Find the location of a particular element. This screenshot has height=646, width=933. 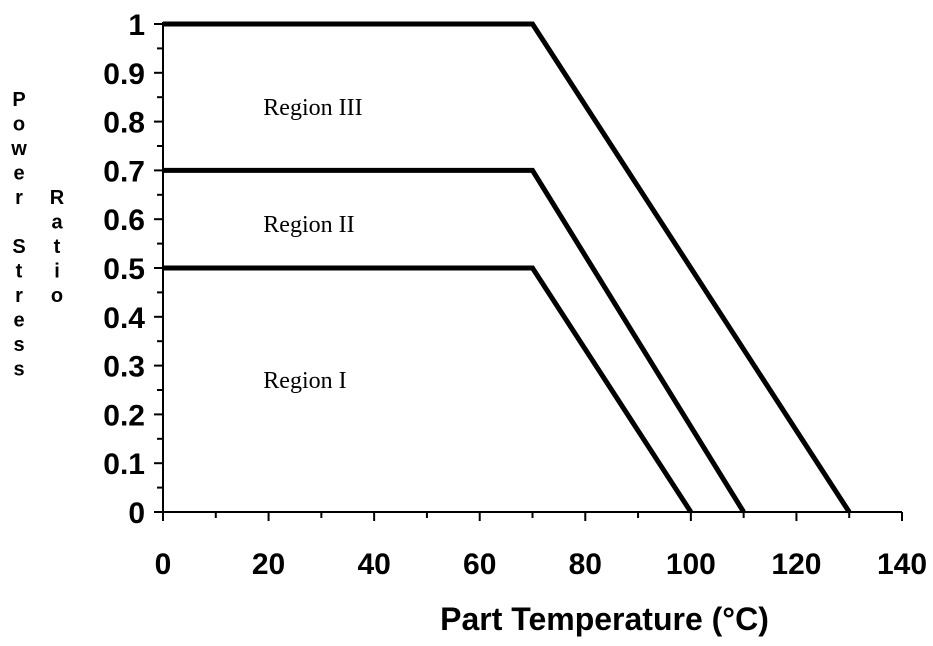

y-tick-label: 0.1 is located at coordinates (124, 464).